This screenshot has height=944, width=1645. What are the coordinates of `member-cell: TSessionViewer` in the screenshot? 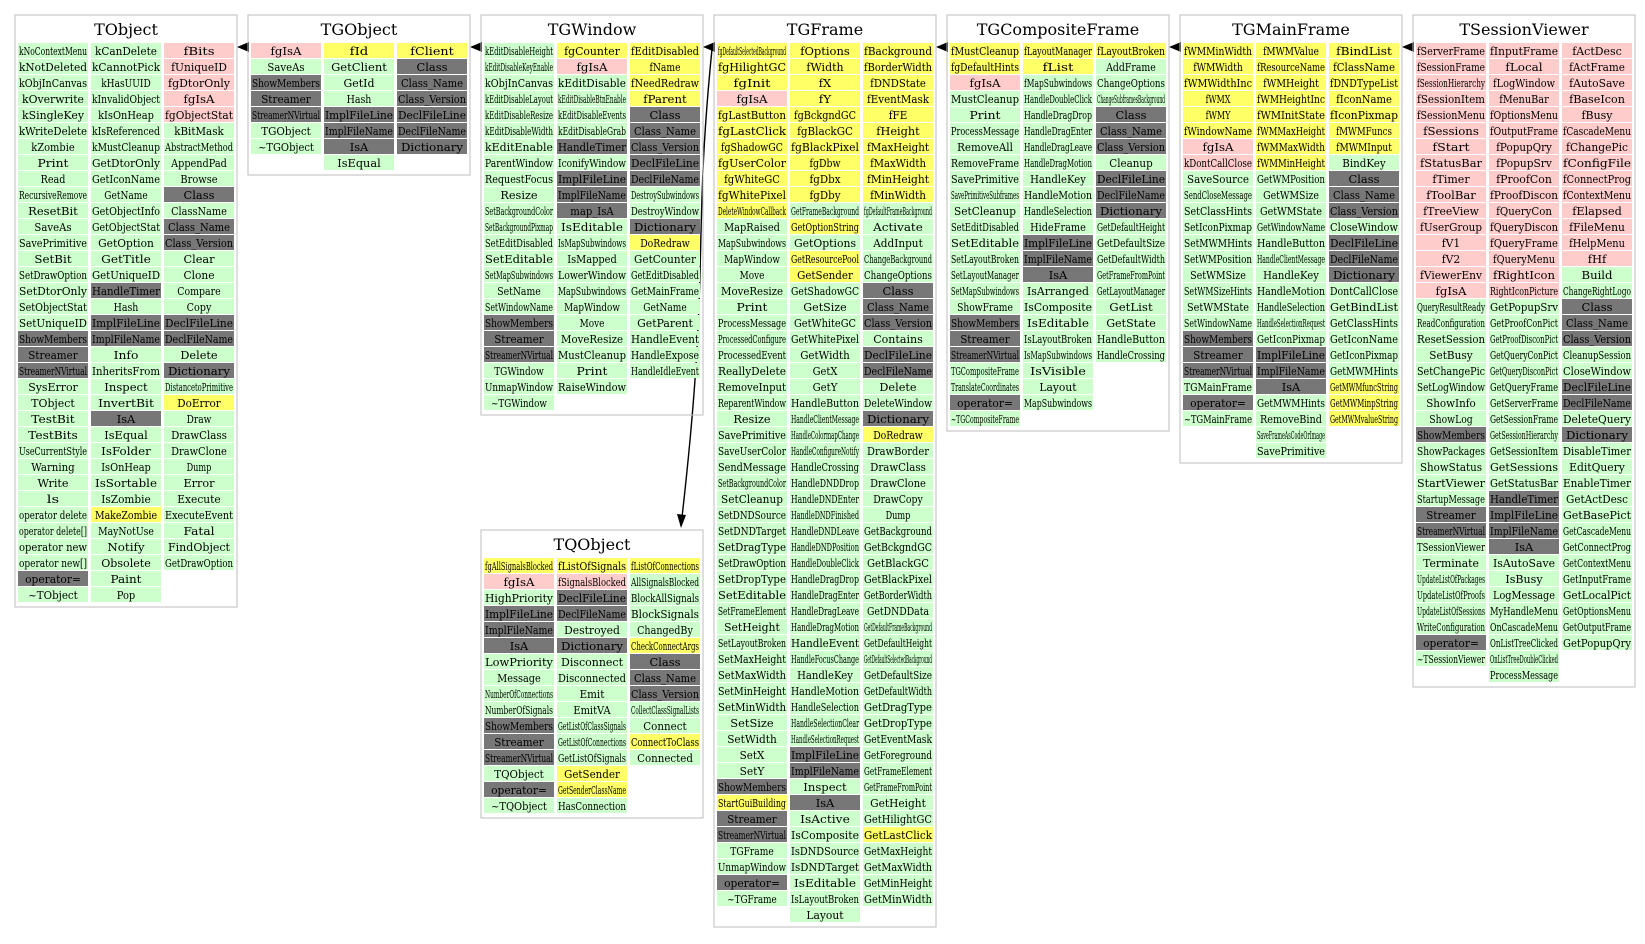 It's located at (1451, 546).